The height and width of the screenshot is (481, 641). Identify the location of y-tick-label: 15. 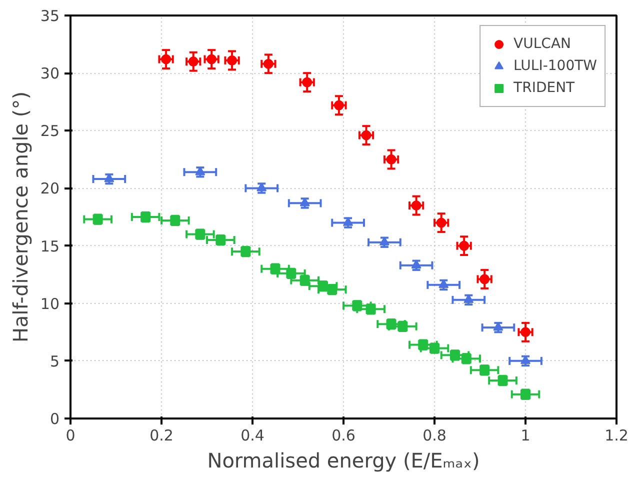
(50, 246).